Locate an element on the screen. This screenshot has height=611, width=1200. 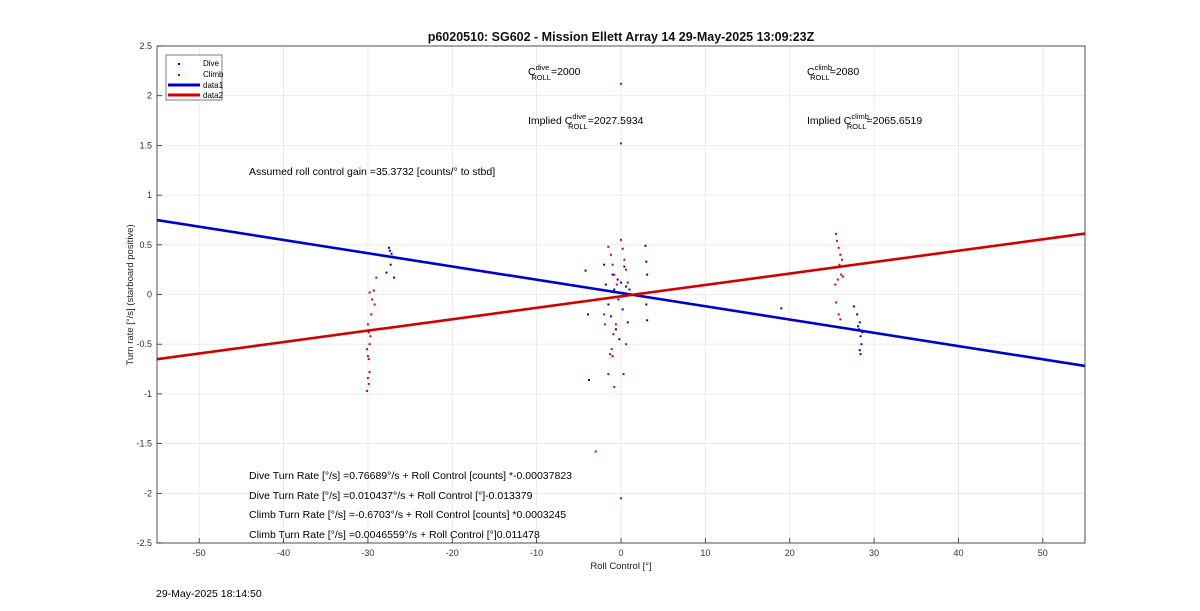
legend-data2-label: data2 is located at coordinates (213, 95).